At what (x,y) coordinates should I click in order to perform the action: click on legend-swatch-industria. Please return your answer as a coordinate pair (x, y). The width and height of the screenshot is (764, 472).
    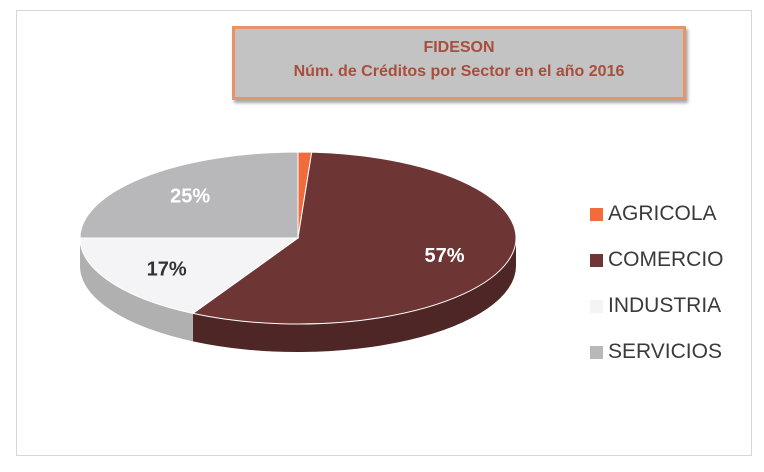
    Looking at the image, I should click on (596, 306).